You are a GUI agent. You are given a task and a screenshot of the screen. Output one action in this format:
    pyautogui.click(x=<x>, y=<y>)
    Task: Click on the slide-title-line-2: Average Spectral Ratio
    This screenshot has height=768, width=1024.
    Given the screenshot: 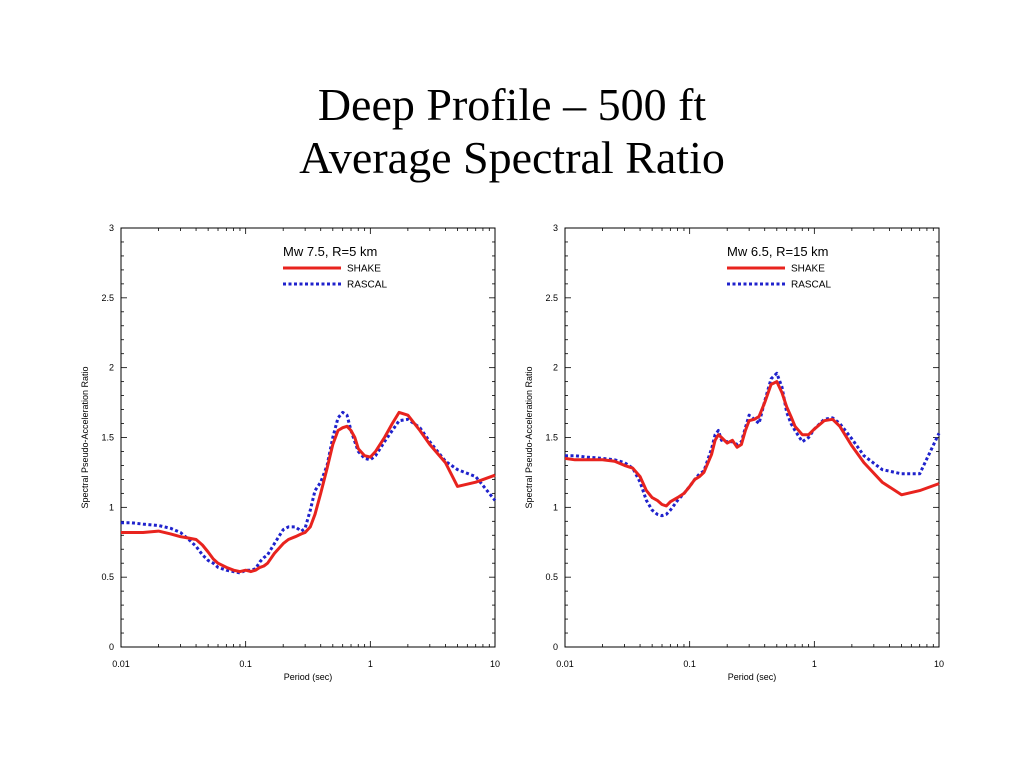 What is the action you would take?
    pyautogui.click(x=512, y=157)
    